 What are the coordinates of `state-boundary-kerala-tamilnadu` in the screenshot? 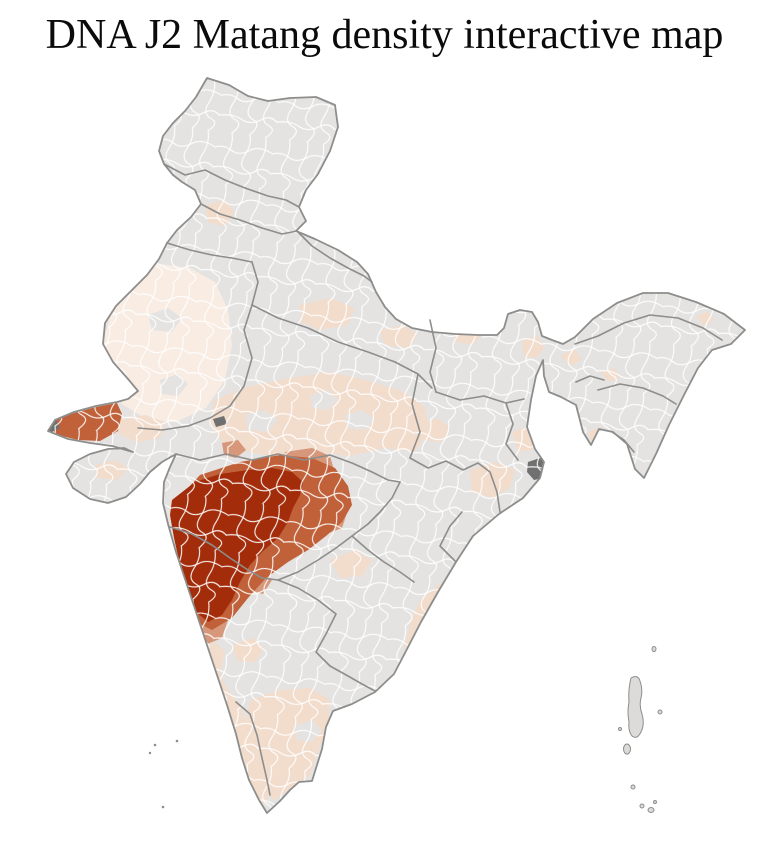 It's located at (253, 748).